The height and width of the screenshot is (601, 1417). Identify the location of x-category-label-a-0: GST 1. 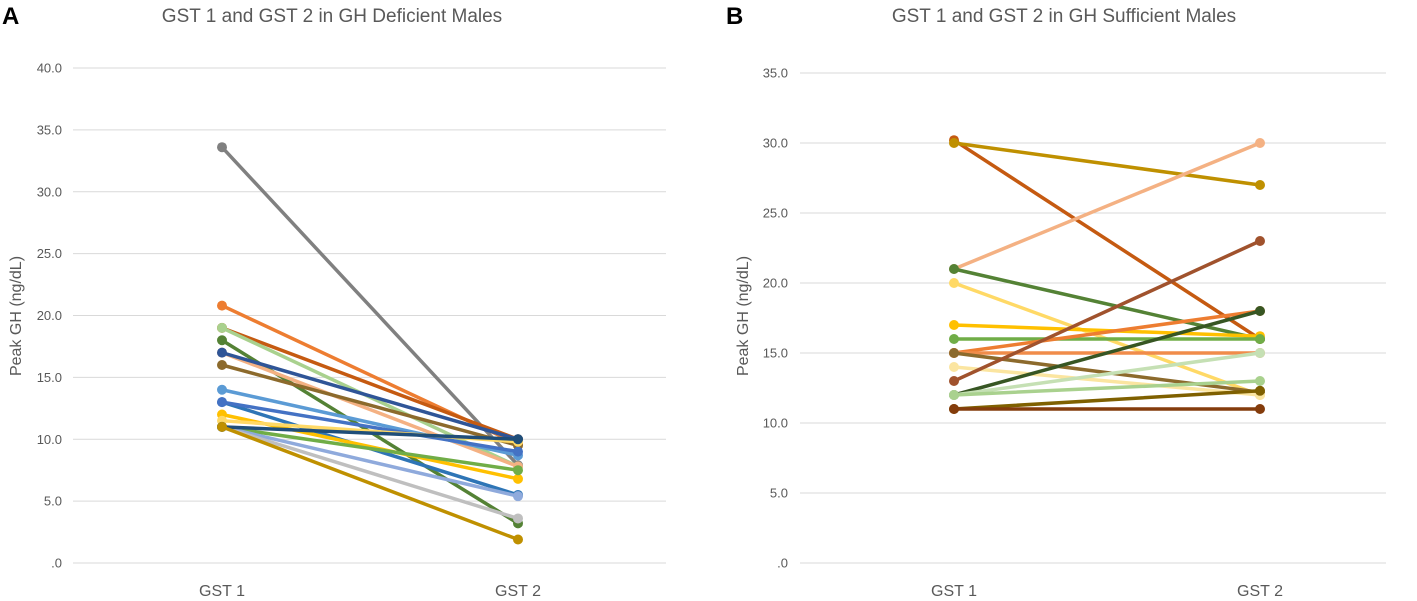
(222, 591).